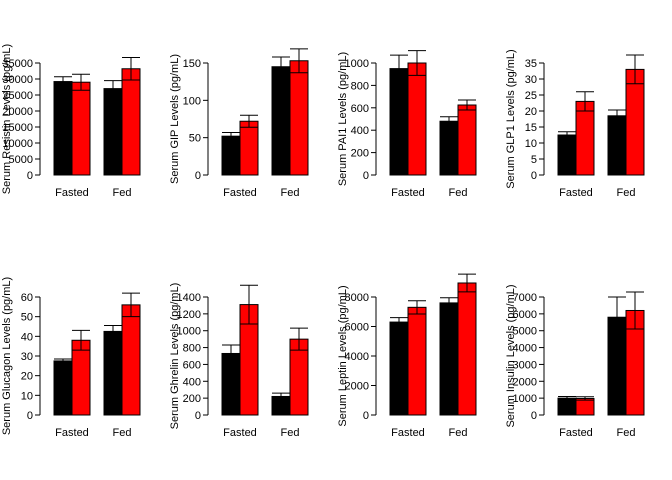  I want to click on y-tick-label: 30000, so click(17, 80).